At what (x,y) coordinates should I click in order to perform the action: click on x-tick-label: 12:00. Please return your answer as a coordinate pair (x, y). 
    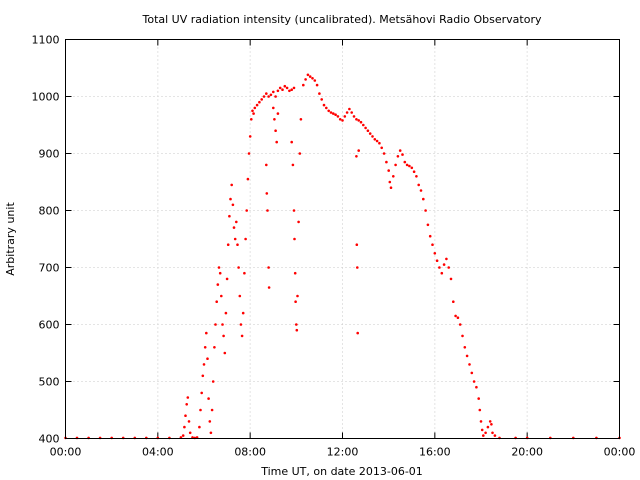
    Looking at the image, I should click on (343, 452).